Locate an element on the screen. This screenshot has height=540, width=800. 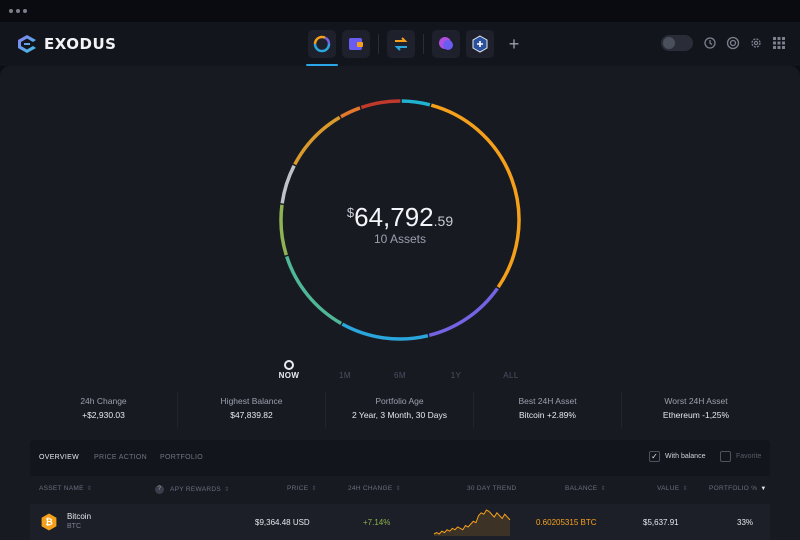
range-all: ALL is located at coordinates (511, 375).